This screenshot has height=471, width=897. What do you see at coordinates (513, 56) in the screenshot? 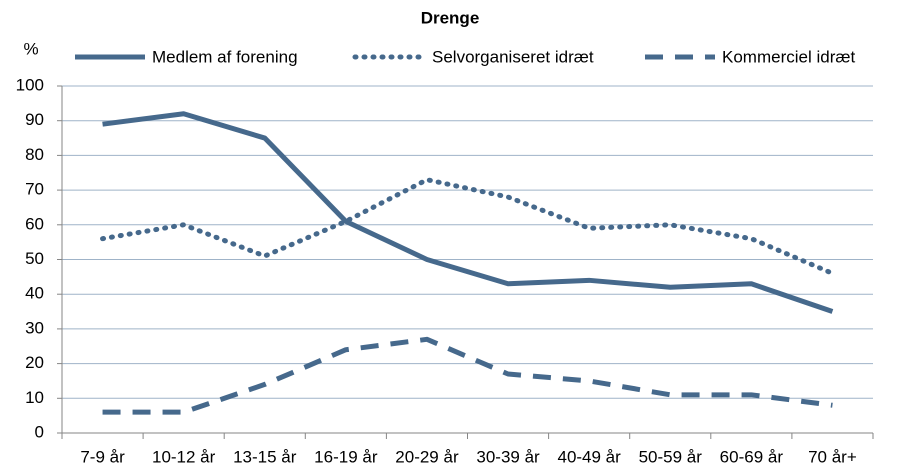
I see `legend-label: Selvorganiseret idræt` at bounding box center [513, 56].